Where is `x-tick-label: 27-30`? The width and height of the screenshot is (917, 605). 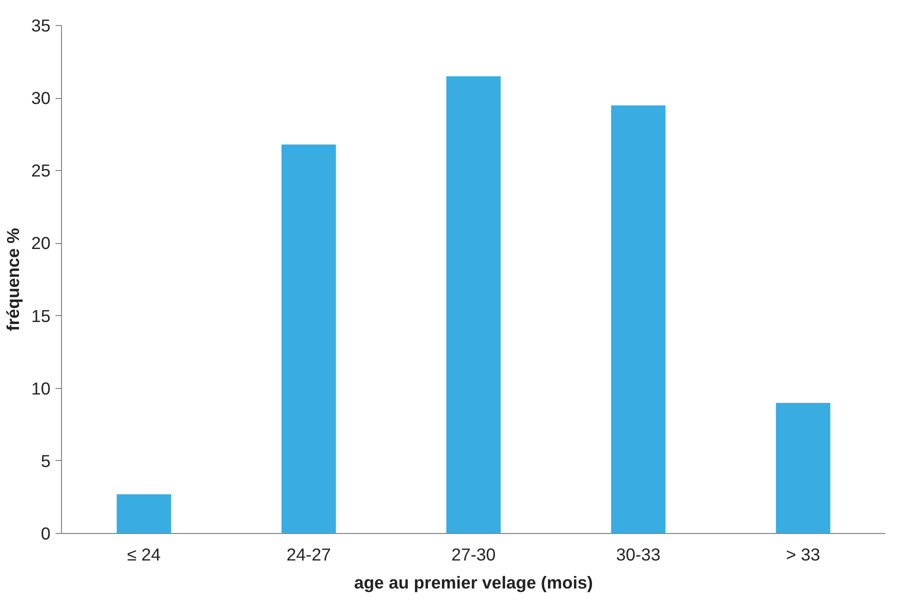 x-tick-label: 27-30 is located at coordinates (473, 554).